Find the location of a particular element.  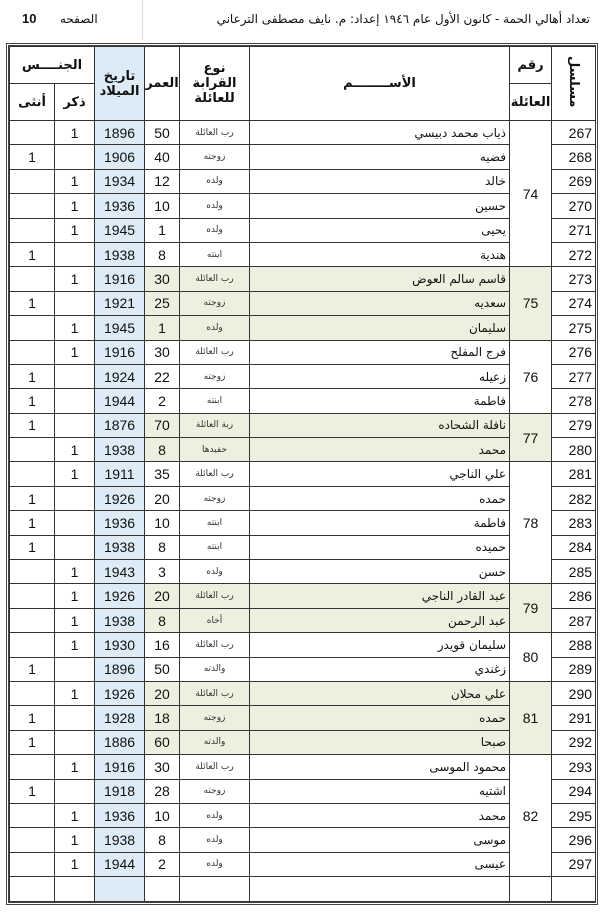

table-row: 296 موسى ولده 8 1938 1 is located at coordinates (302, 840).